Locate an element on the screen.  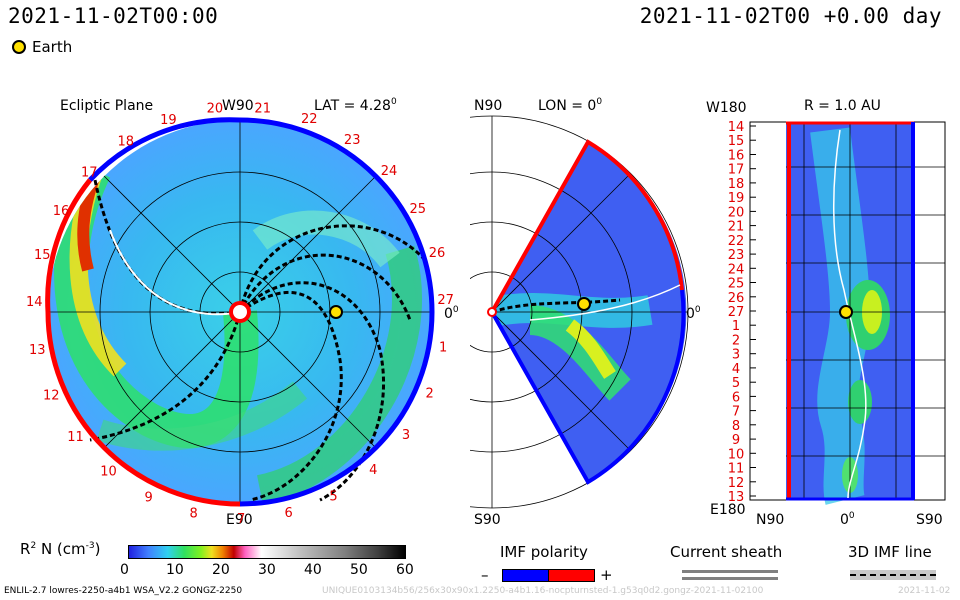
carrington-tick: 15 is located at coordinates (42, 255).